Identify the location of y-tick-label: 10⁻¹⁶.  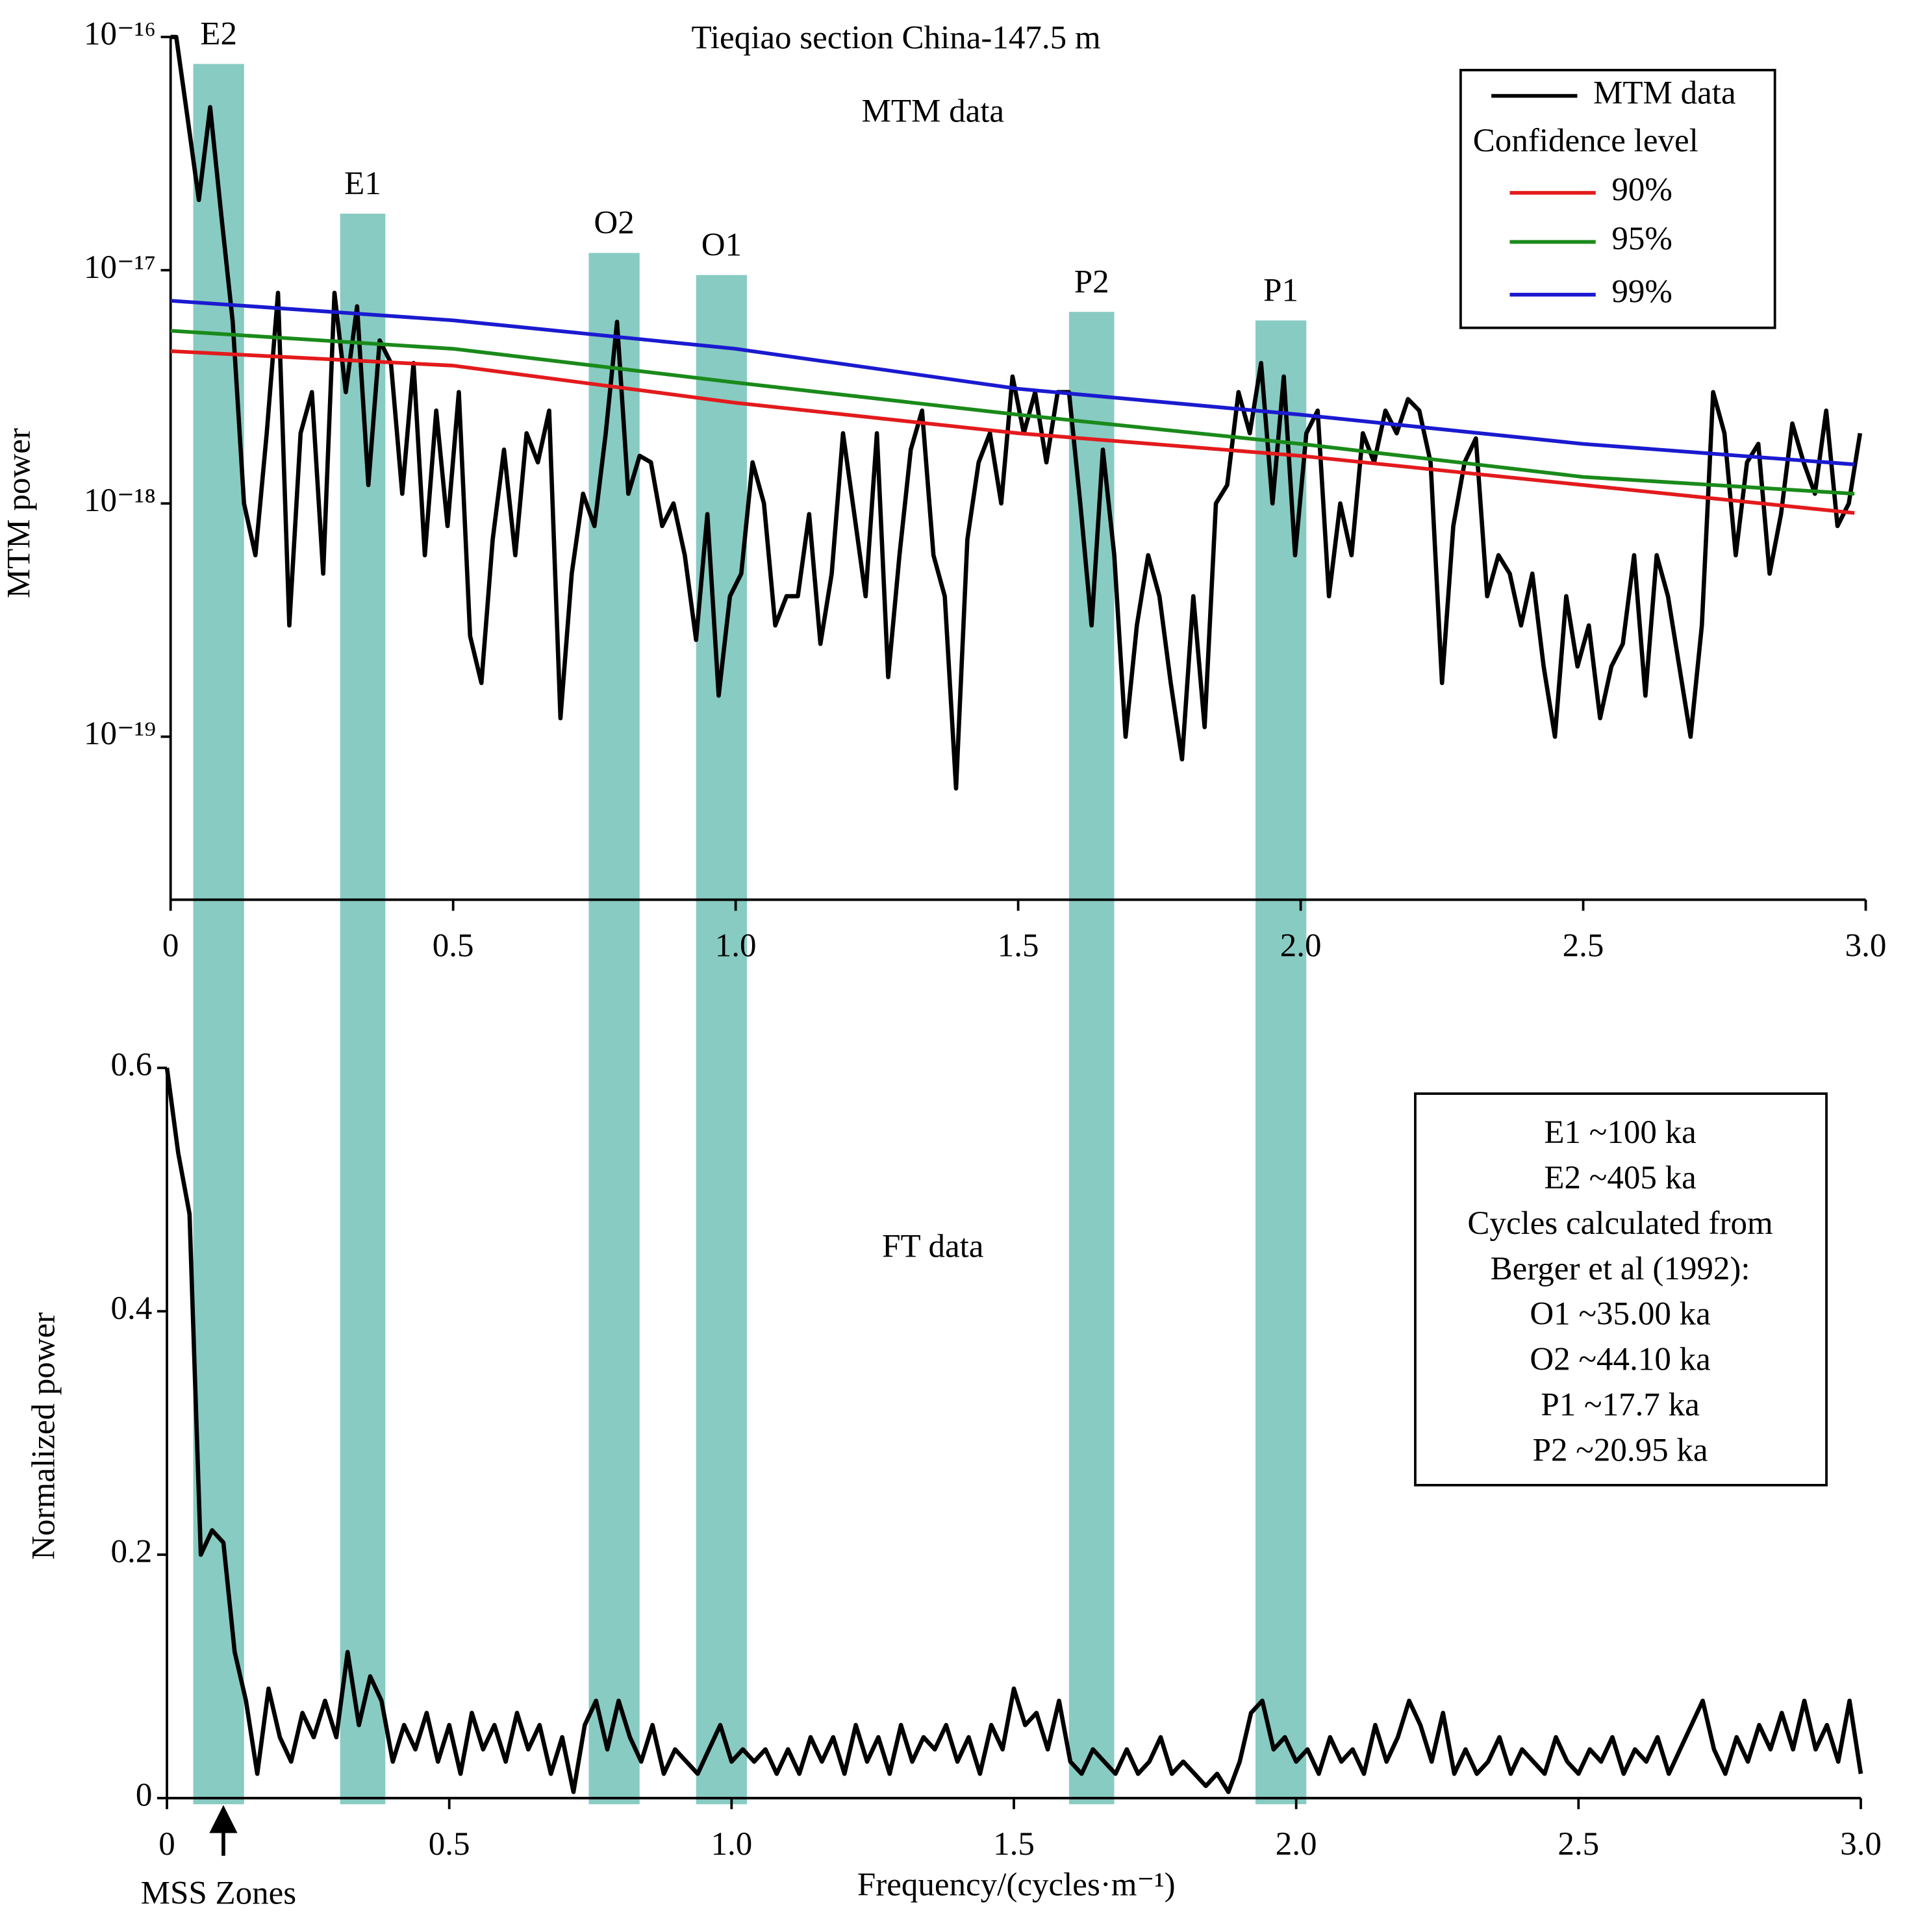
(120, 34).